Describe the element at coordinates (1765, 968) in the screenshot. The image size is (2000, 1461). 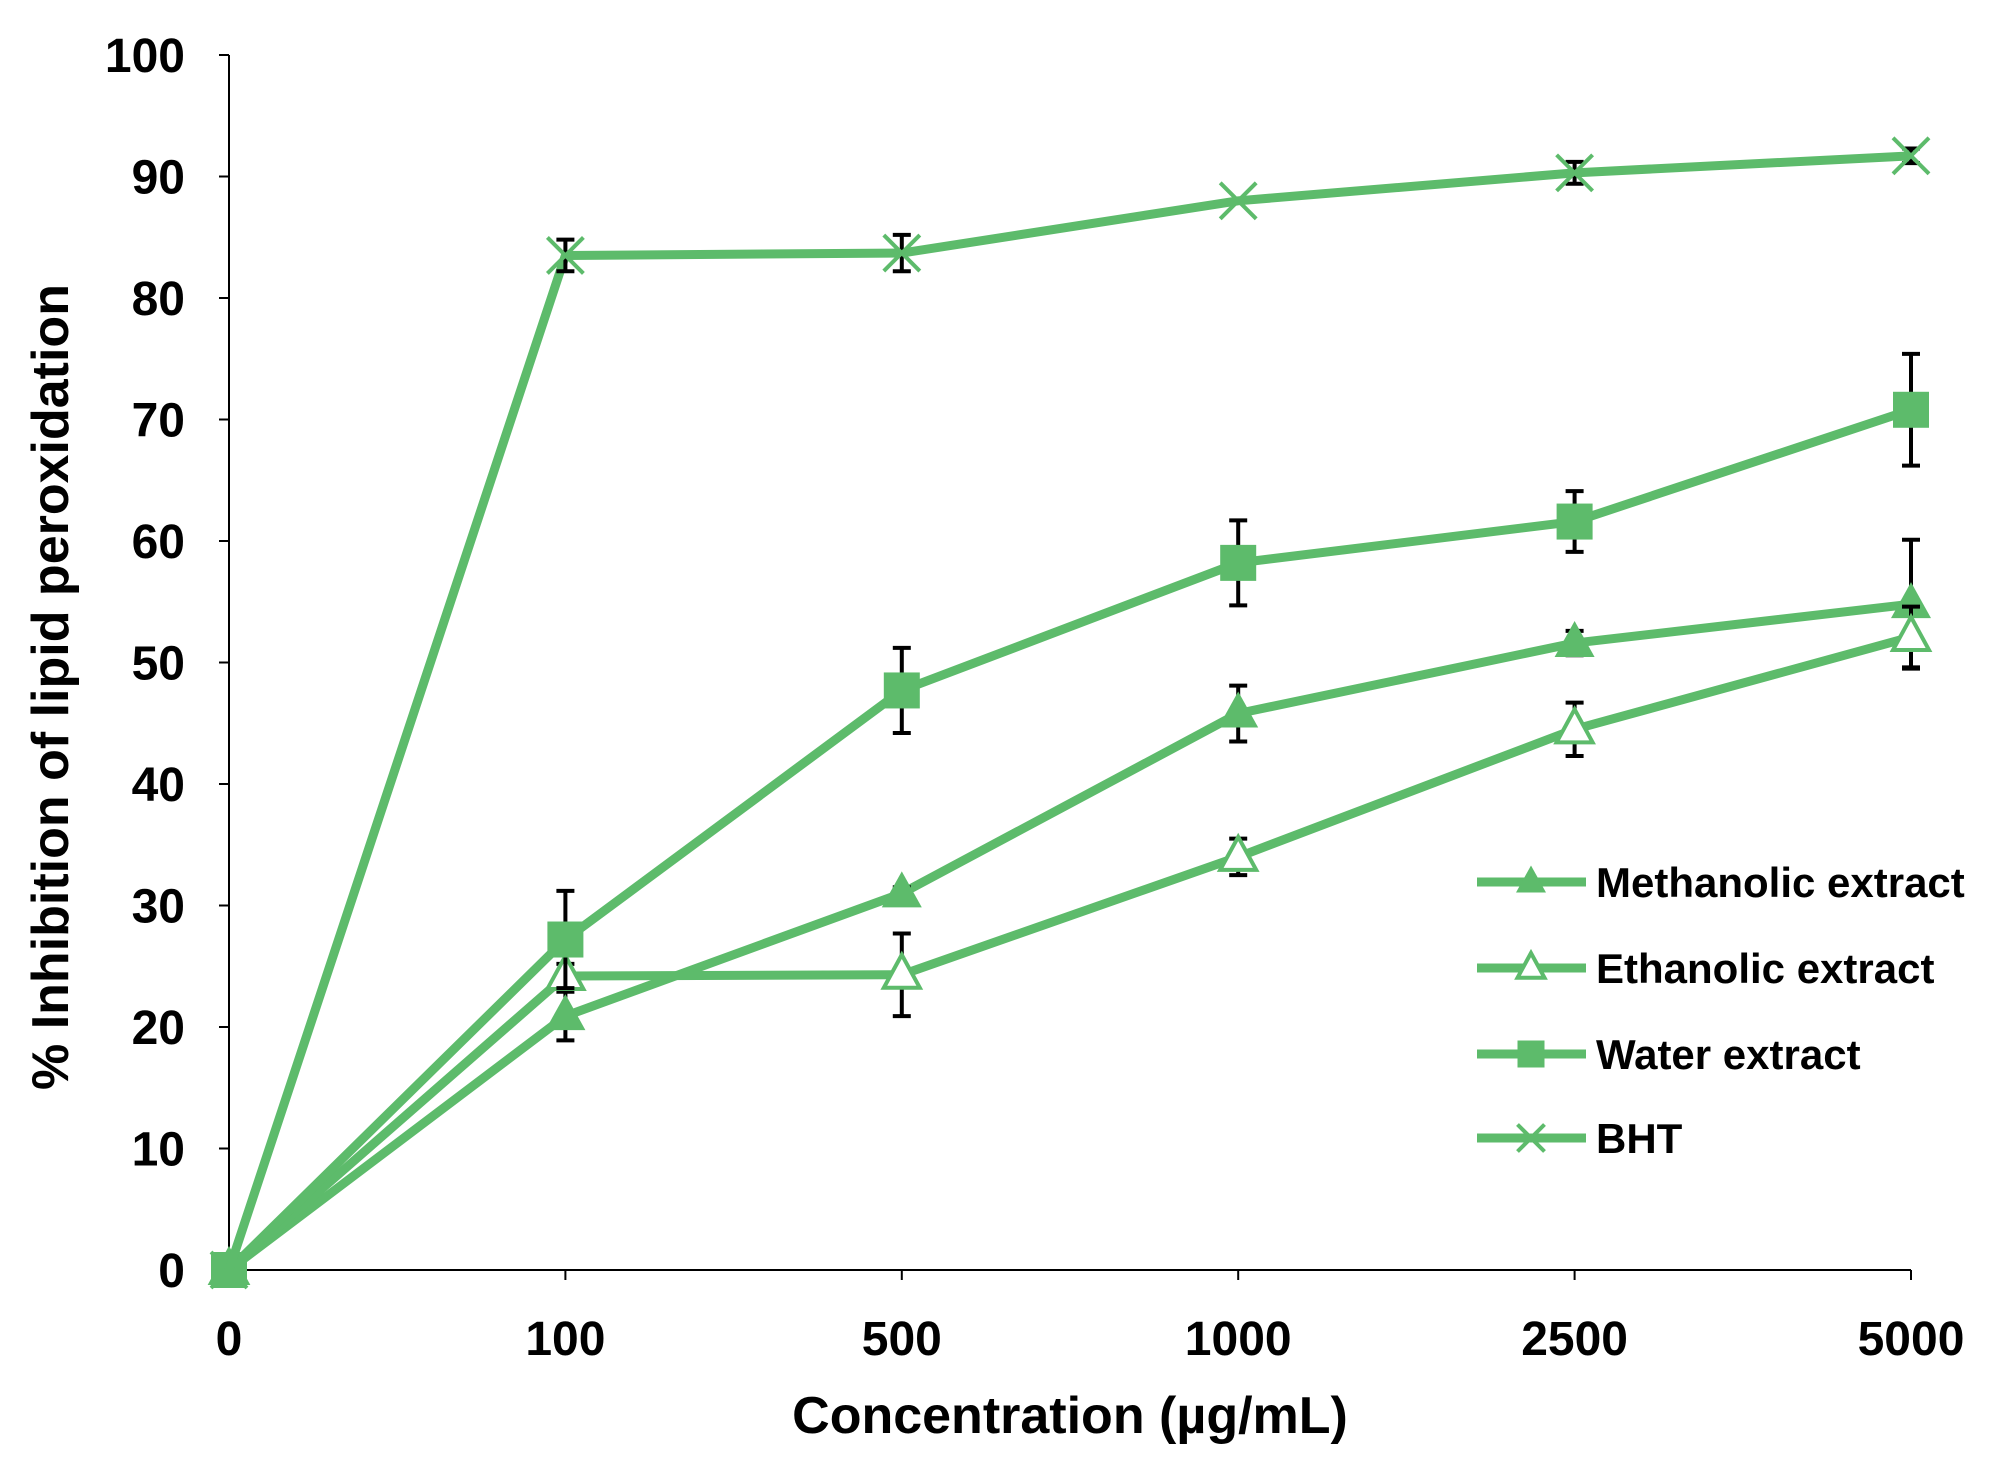
I see `legend-label: Ethanolic extract` at that location.